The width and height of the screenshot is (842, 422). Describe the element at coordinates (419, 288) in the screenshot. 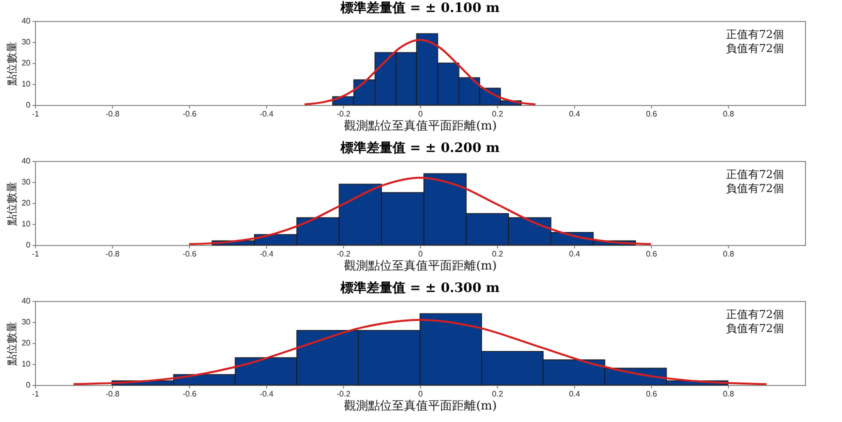

I see `chart-title: 標準差量值 = ± 0.300 m` at that location.